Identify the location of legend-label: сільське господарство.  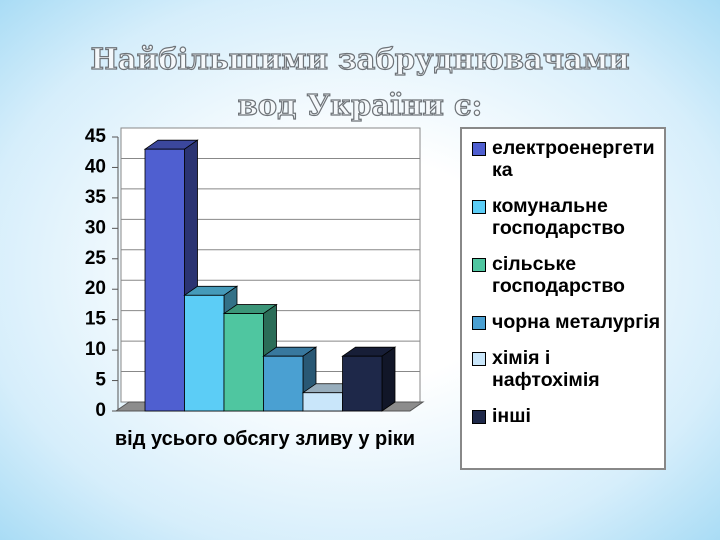
(558, 275).